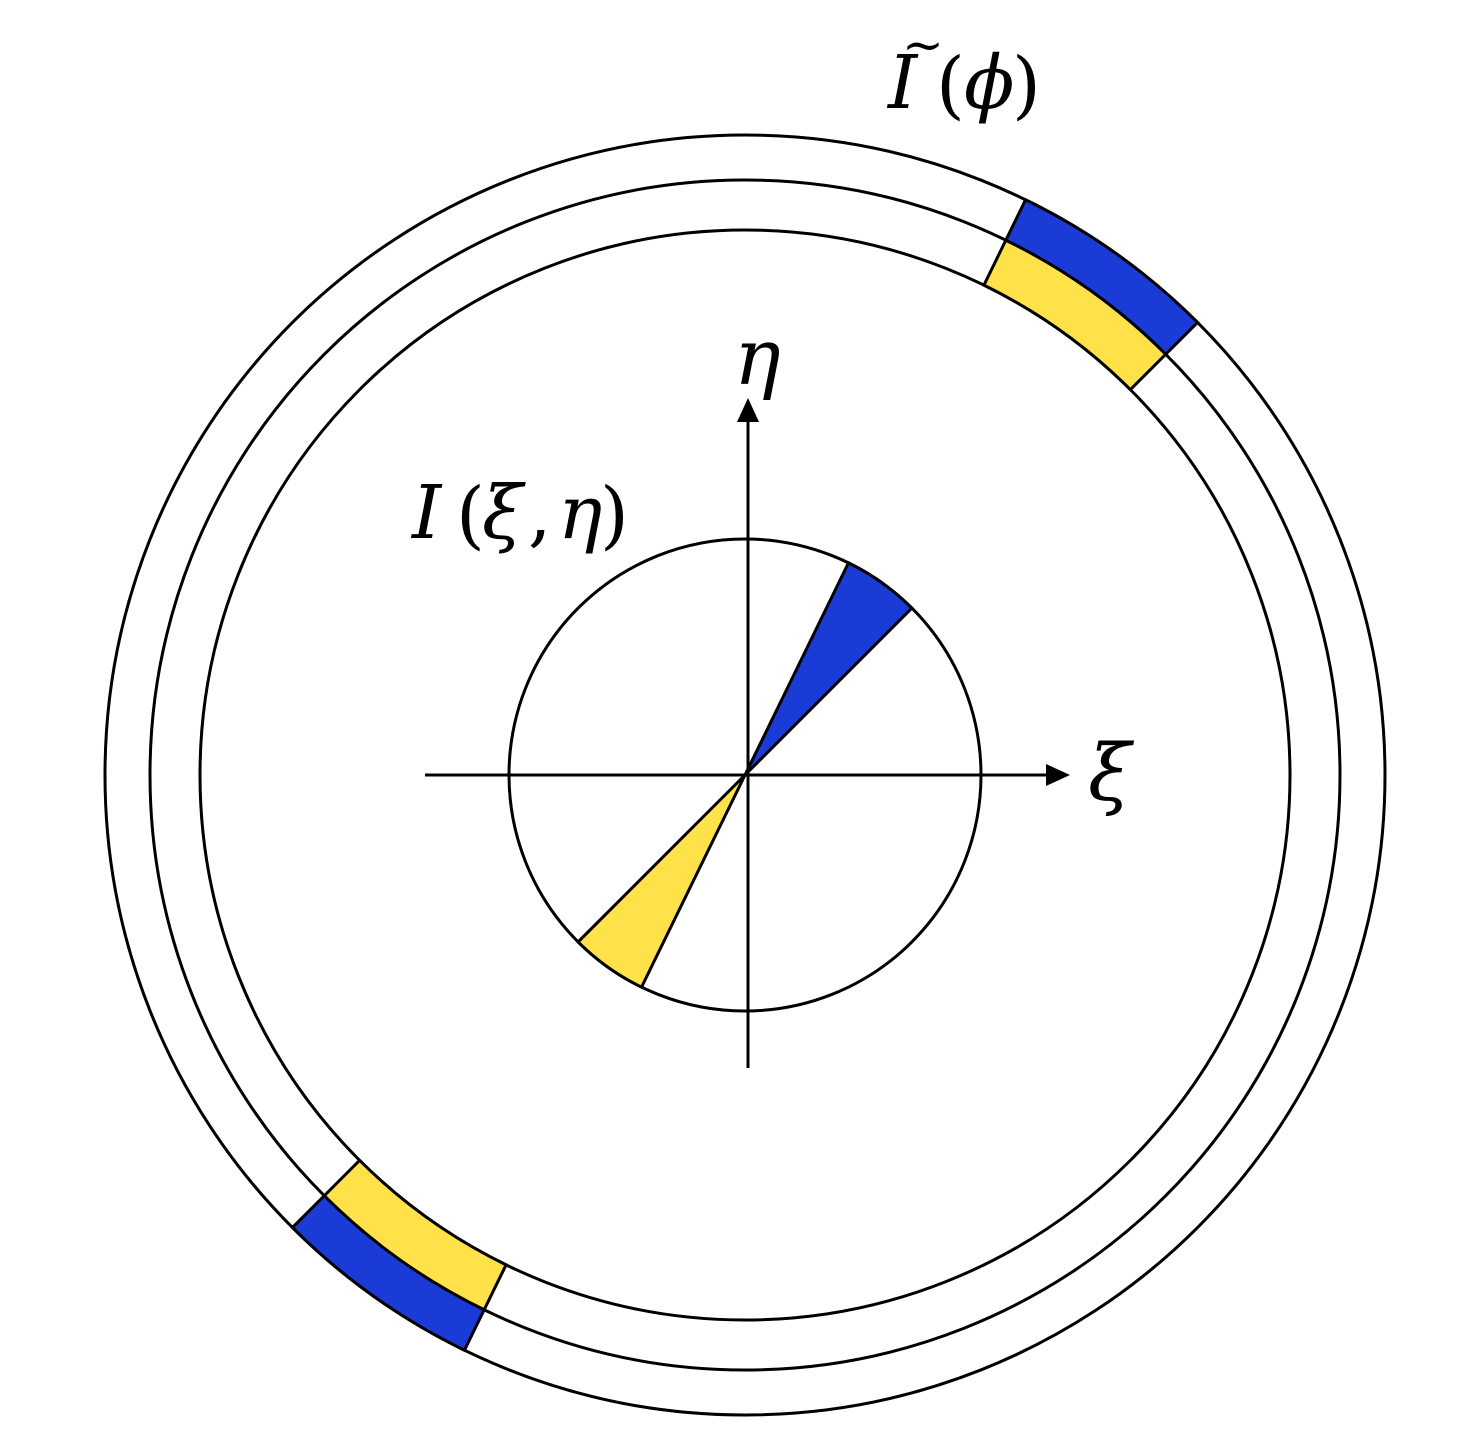  I want to click on inner-label-eta: η, so click(580, 513).